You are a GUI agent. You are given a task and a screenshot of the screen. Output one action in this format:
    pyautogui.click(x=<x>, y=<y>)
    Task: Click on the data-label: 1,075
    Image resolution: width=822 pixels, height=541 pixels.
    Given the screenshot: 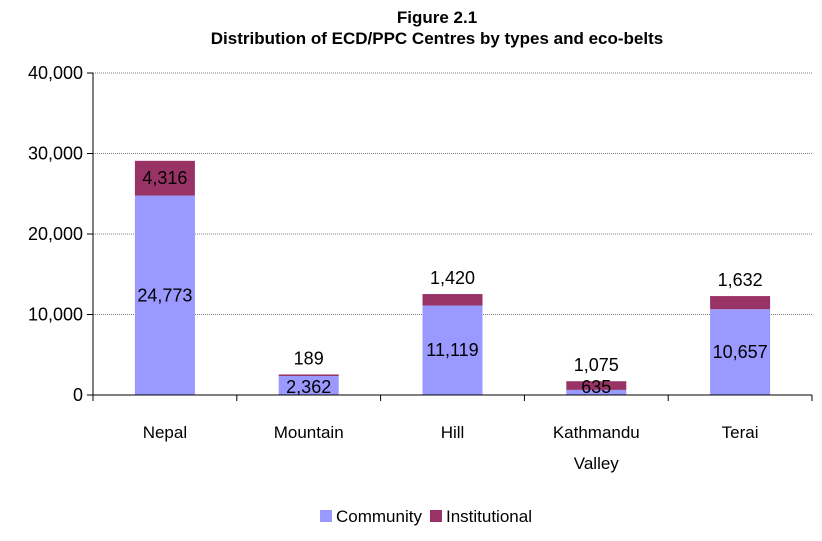 What is the action you would take?
    pyautogui.click(x=596, y=365)
    